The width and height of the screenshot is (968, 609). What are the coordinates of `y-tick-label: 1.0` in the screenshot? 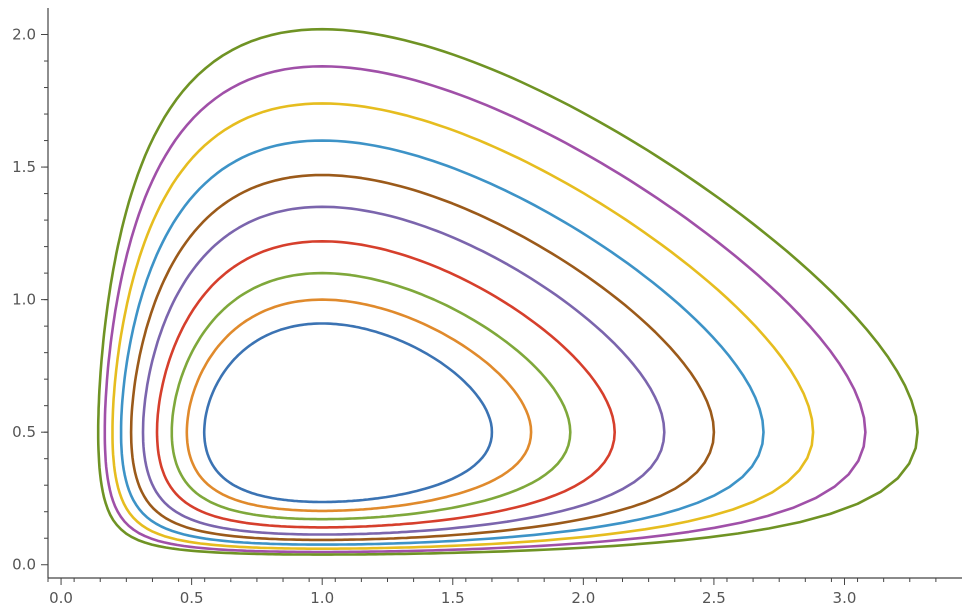 It's located at (24, 300).